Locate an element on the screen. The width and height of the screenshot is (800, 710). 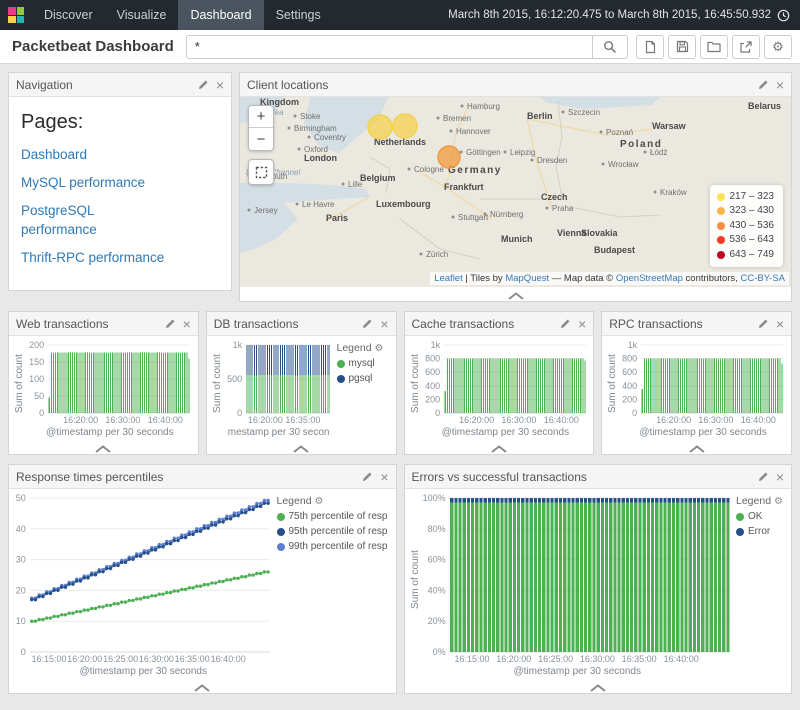
web-transactions-chart: 0 50 100 150 200 16:20:00 16:30:00 16:40:00 is located at coordinates (110, 383).